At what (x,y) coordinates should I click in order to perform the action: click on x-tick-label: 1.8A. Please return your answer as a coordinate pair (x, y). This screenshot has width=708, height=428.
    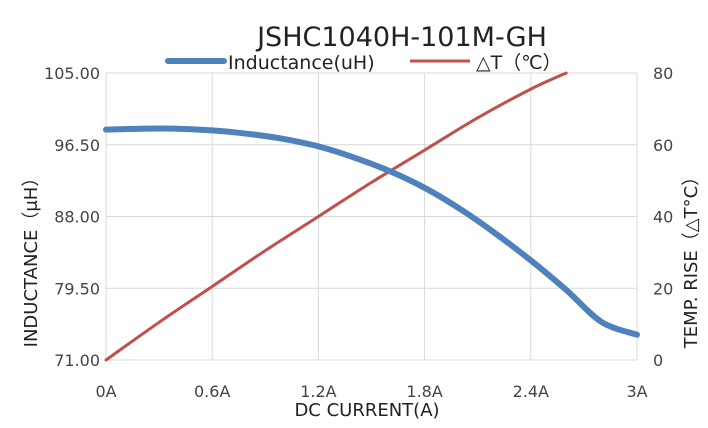
    Looking at the image, I should click on (424, 391).